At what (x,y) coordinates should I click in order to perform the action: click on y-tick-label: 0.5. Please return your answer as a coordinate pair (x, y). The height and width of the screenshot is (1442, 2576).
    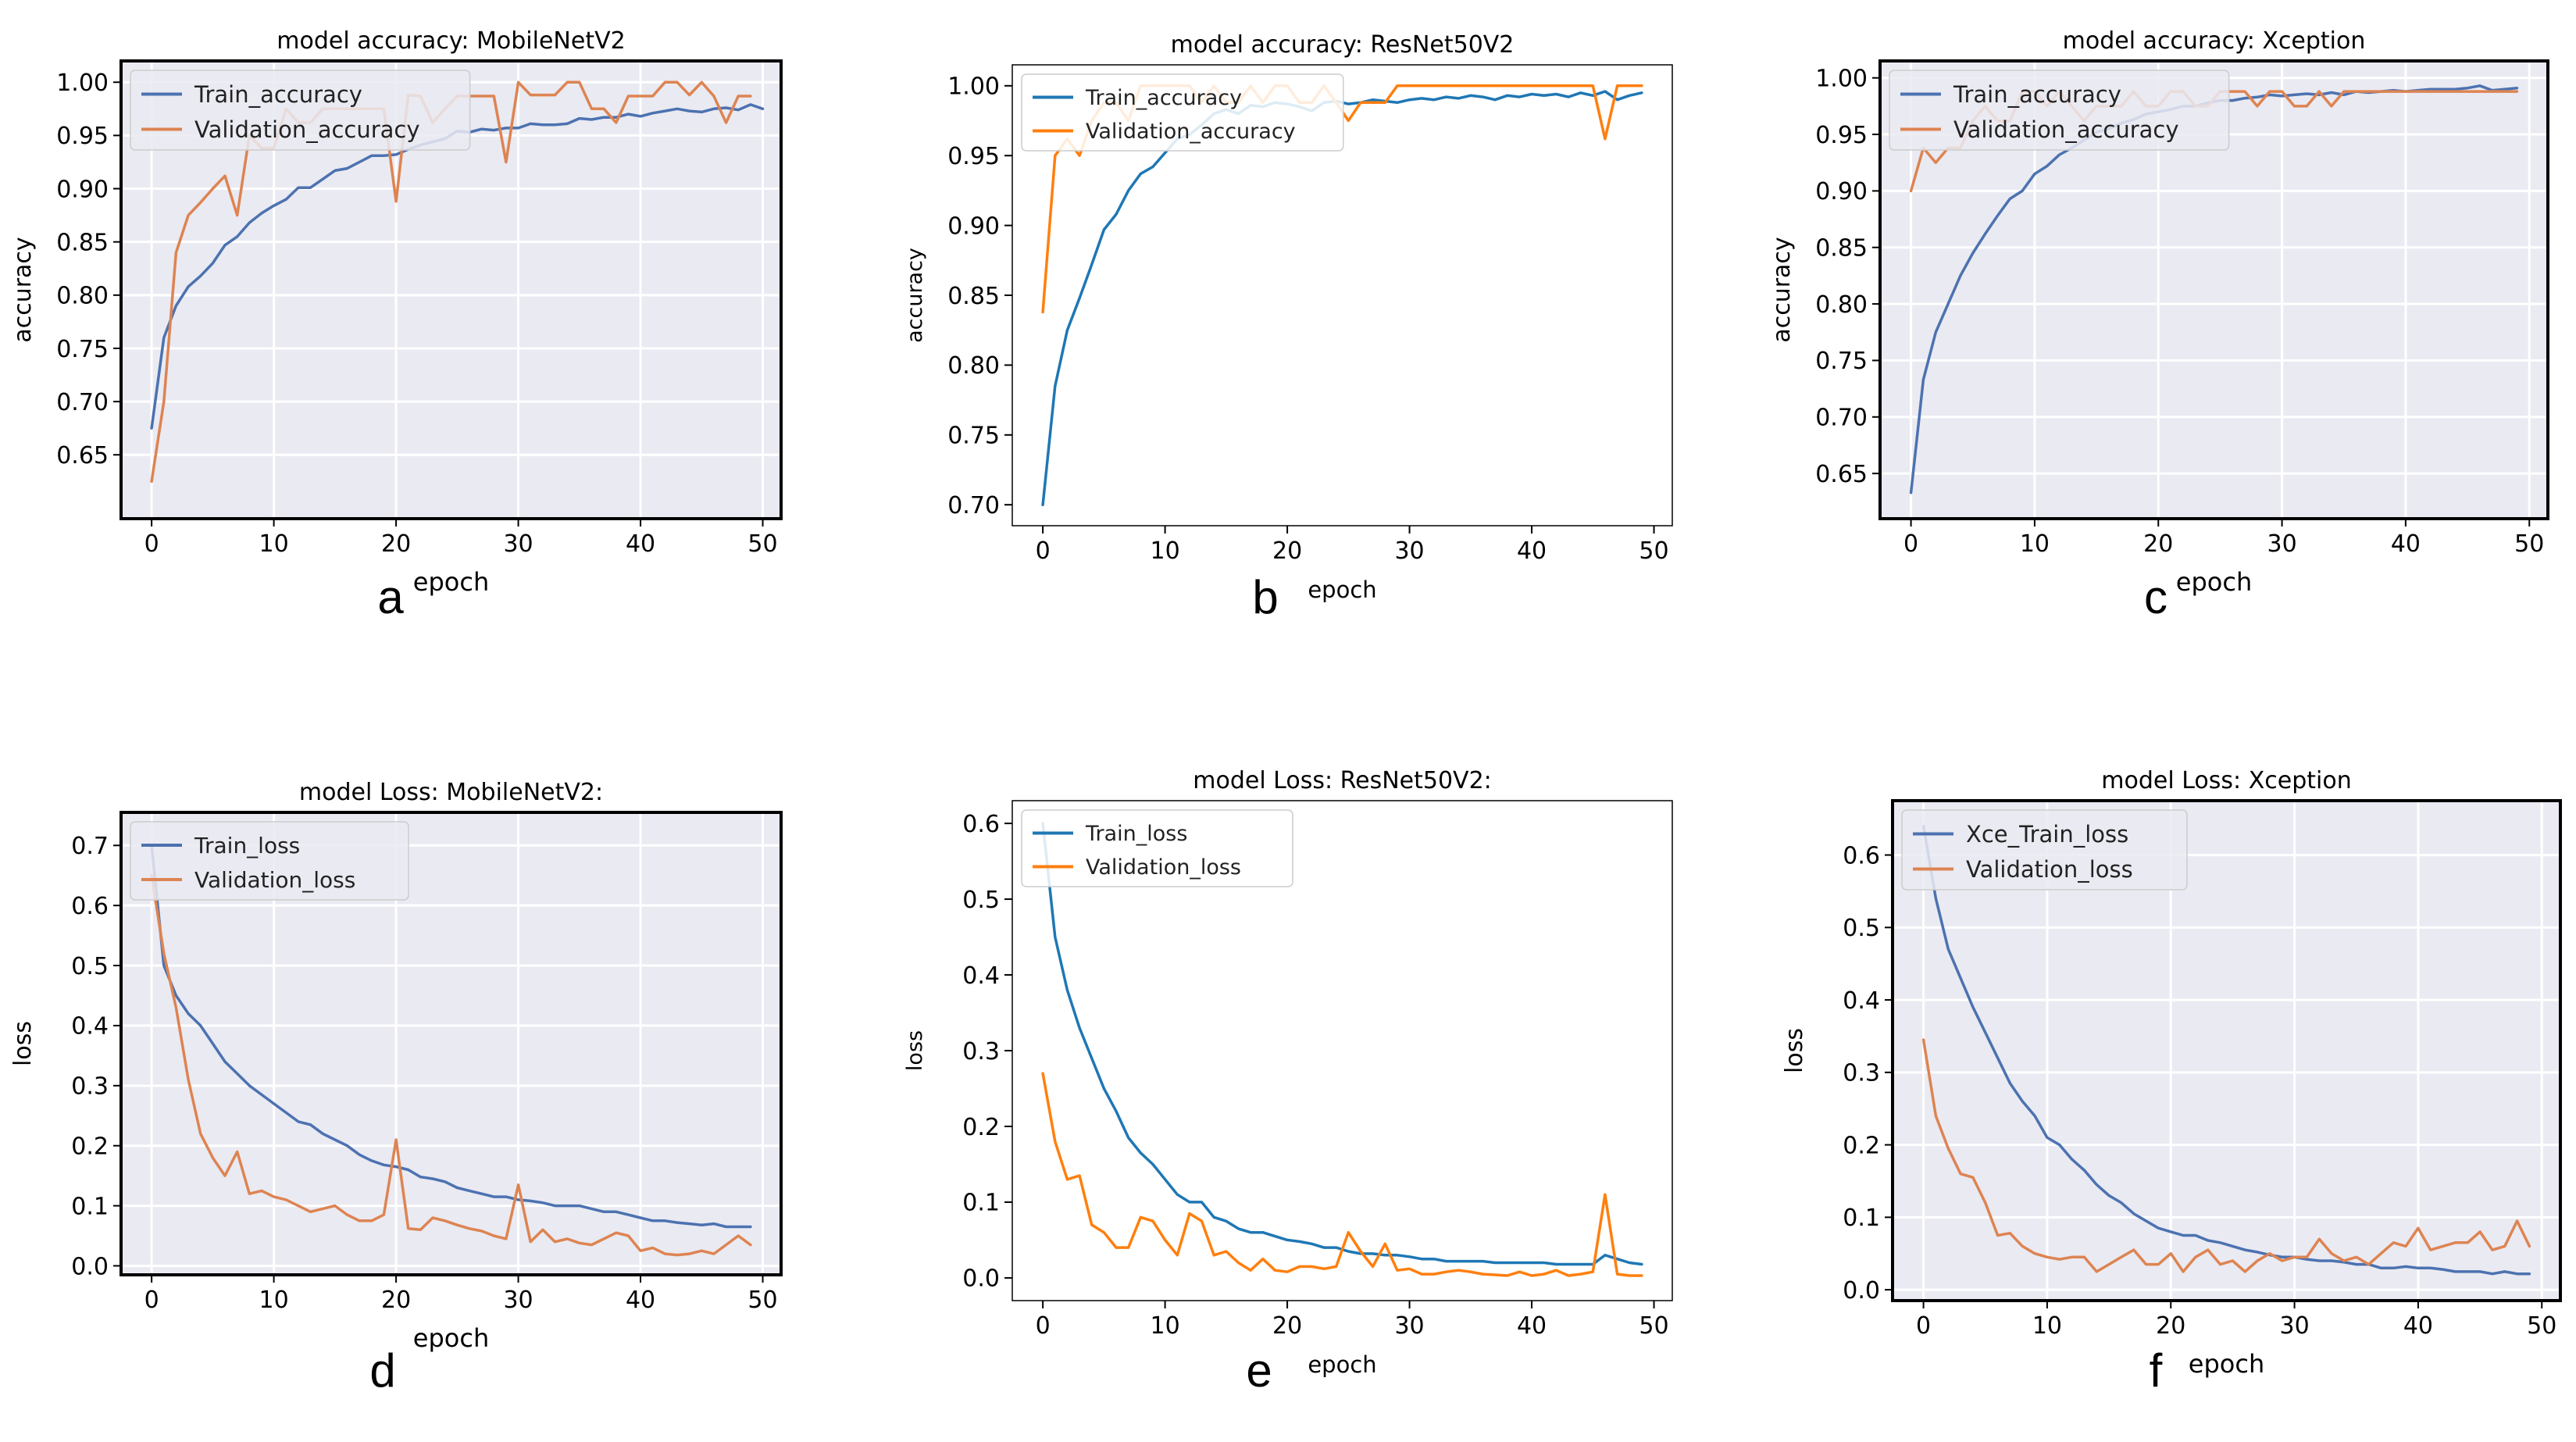
    Looking at the image, I should click on (1861, 929).